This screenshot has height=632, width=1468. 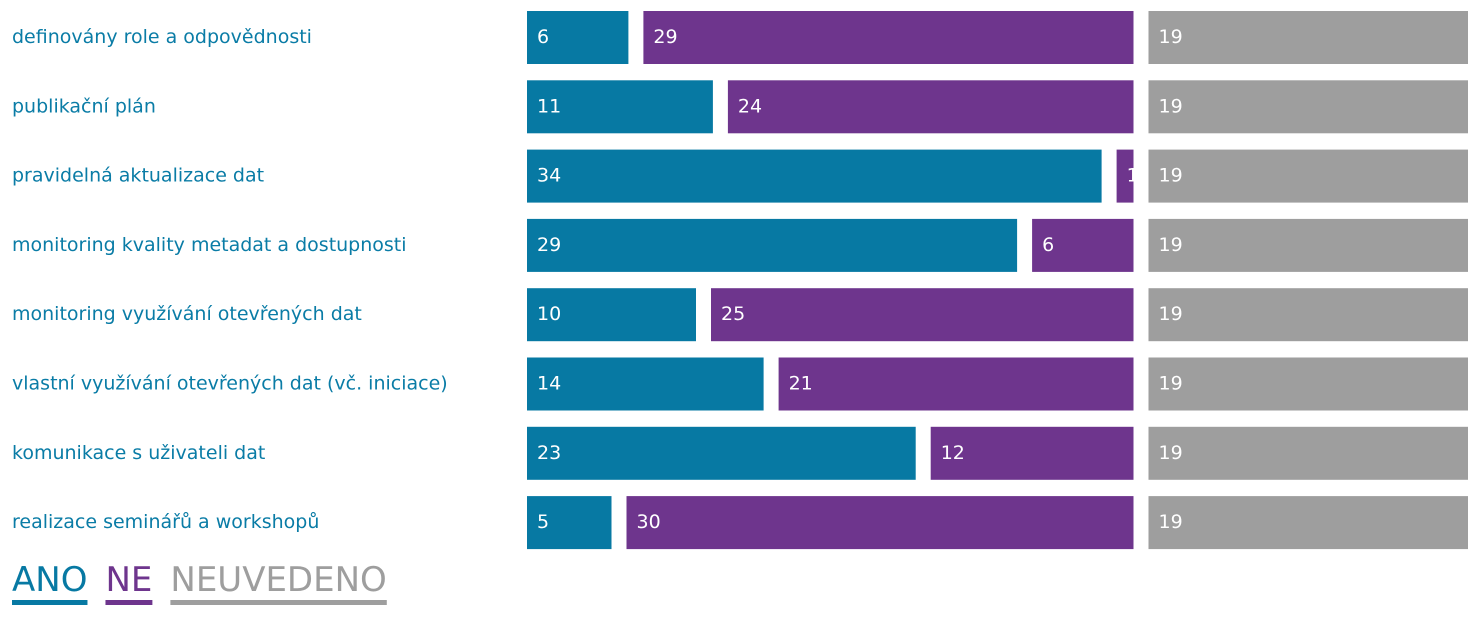 What do you see at coordinates (549, 453) in the screenshot?
I see `value-label-ano: 23` at bounding box center [549, 453].